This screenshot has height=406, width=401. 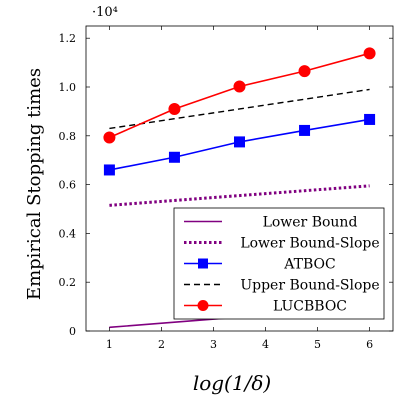 I want to click on y-axis-label: Empirical Stopping times, so click(x=34, y=184).